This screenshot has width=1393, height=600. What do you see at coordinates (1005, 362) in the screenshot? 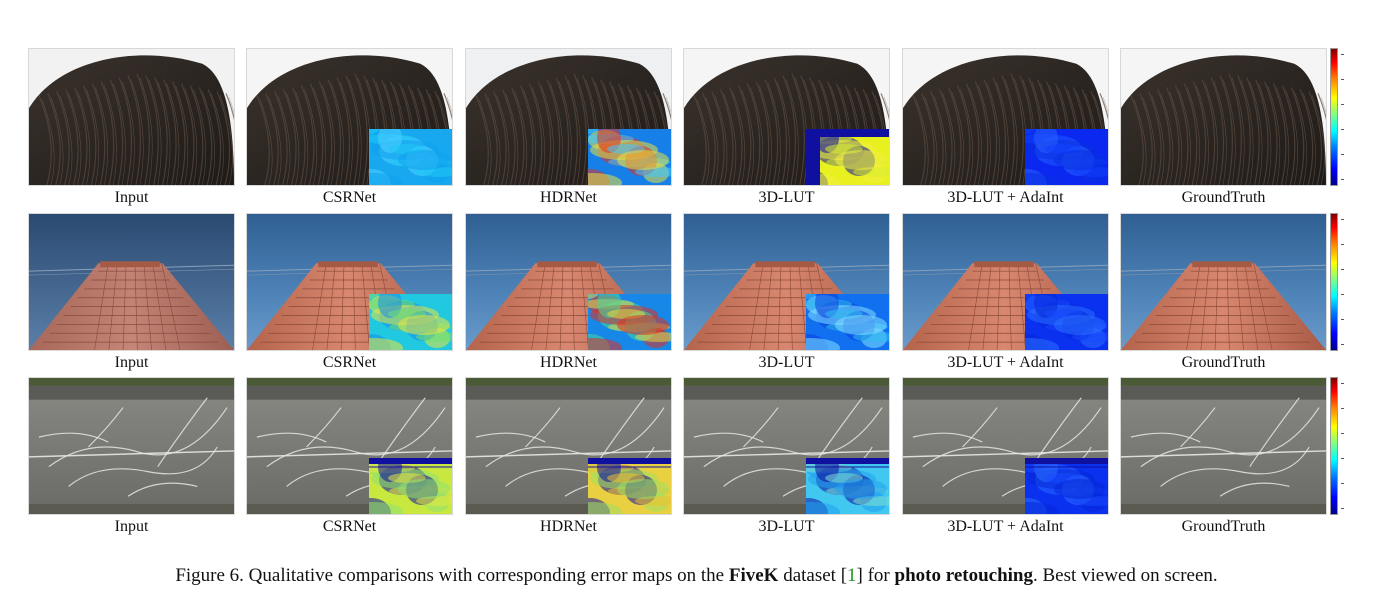
I see `image-label-row2-col5: 3D-LUT + AdaInt` at bounding box center [1005, 362].